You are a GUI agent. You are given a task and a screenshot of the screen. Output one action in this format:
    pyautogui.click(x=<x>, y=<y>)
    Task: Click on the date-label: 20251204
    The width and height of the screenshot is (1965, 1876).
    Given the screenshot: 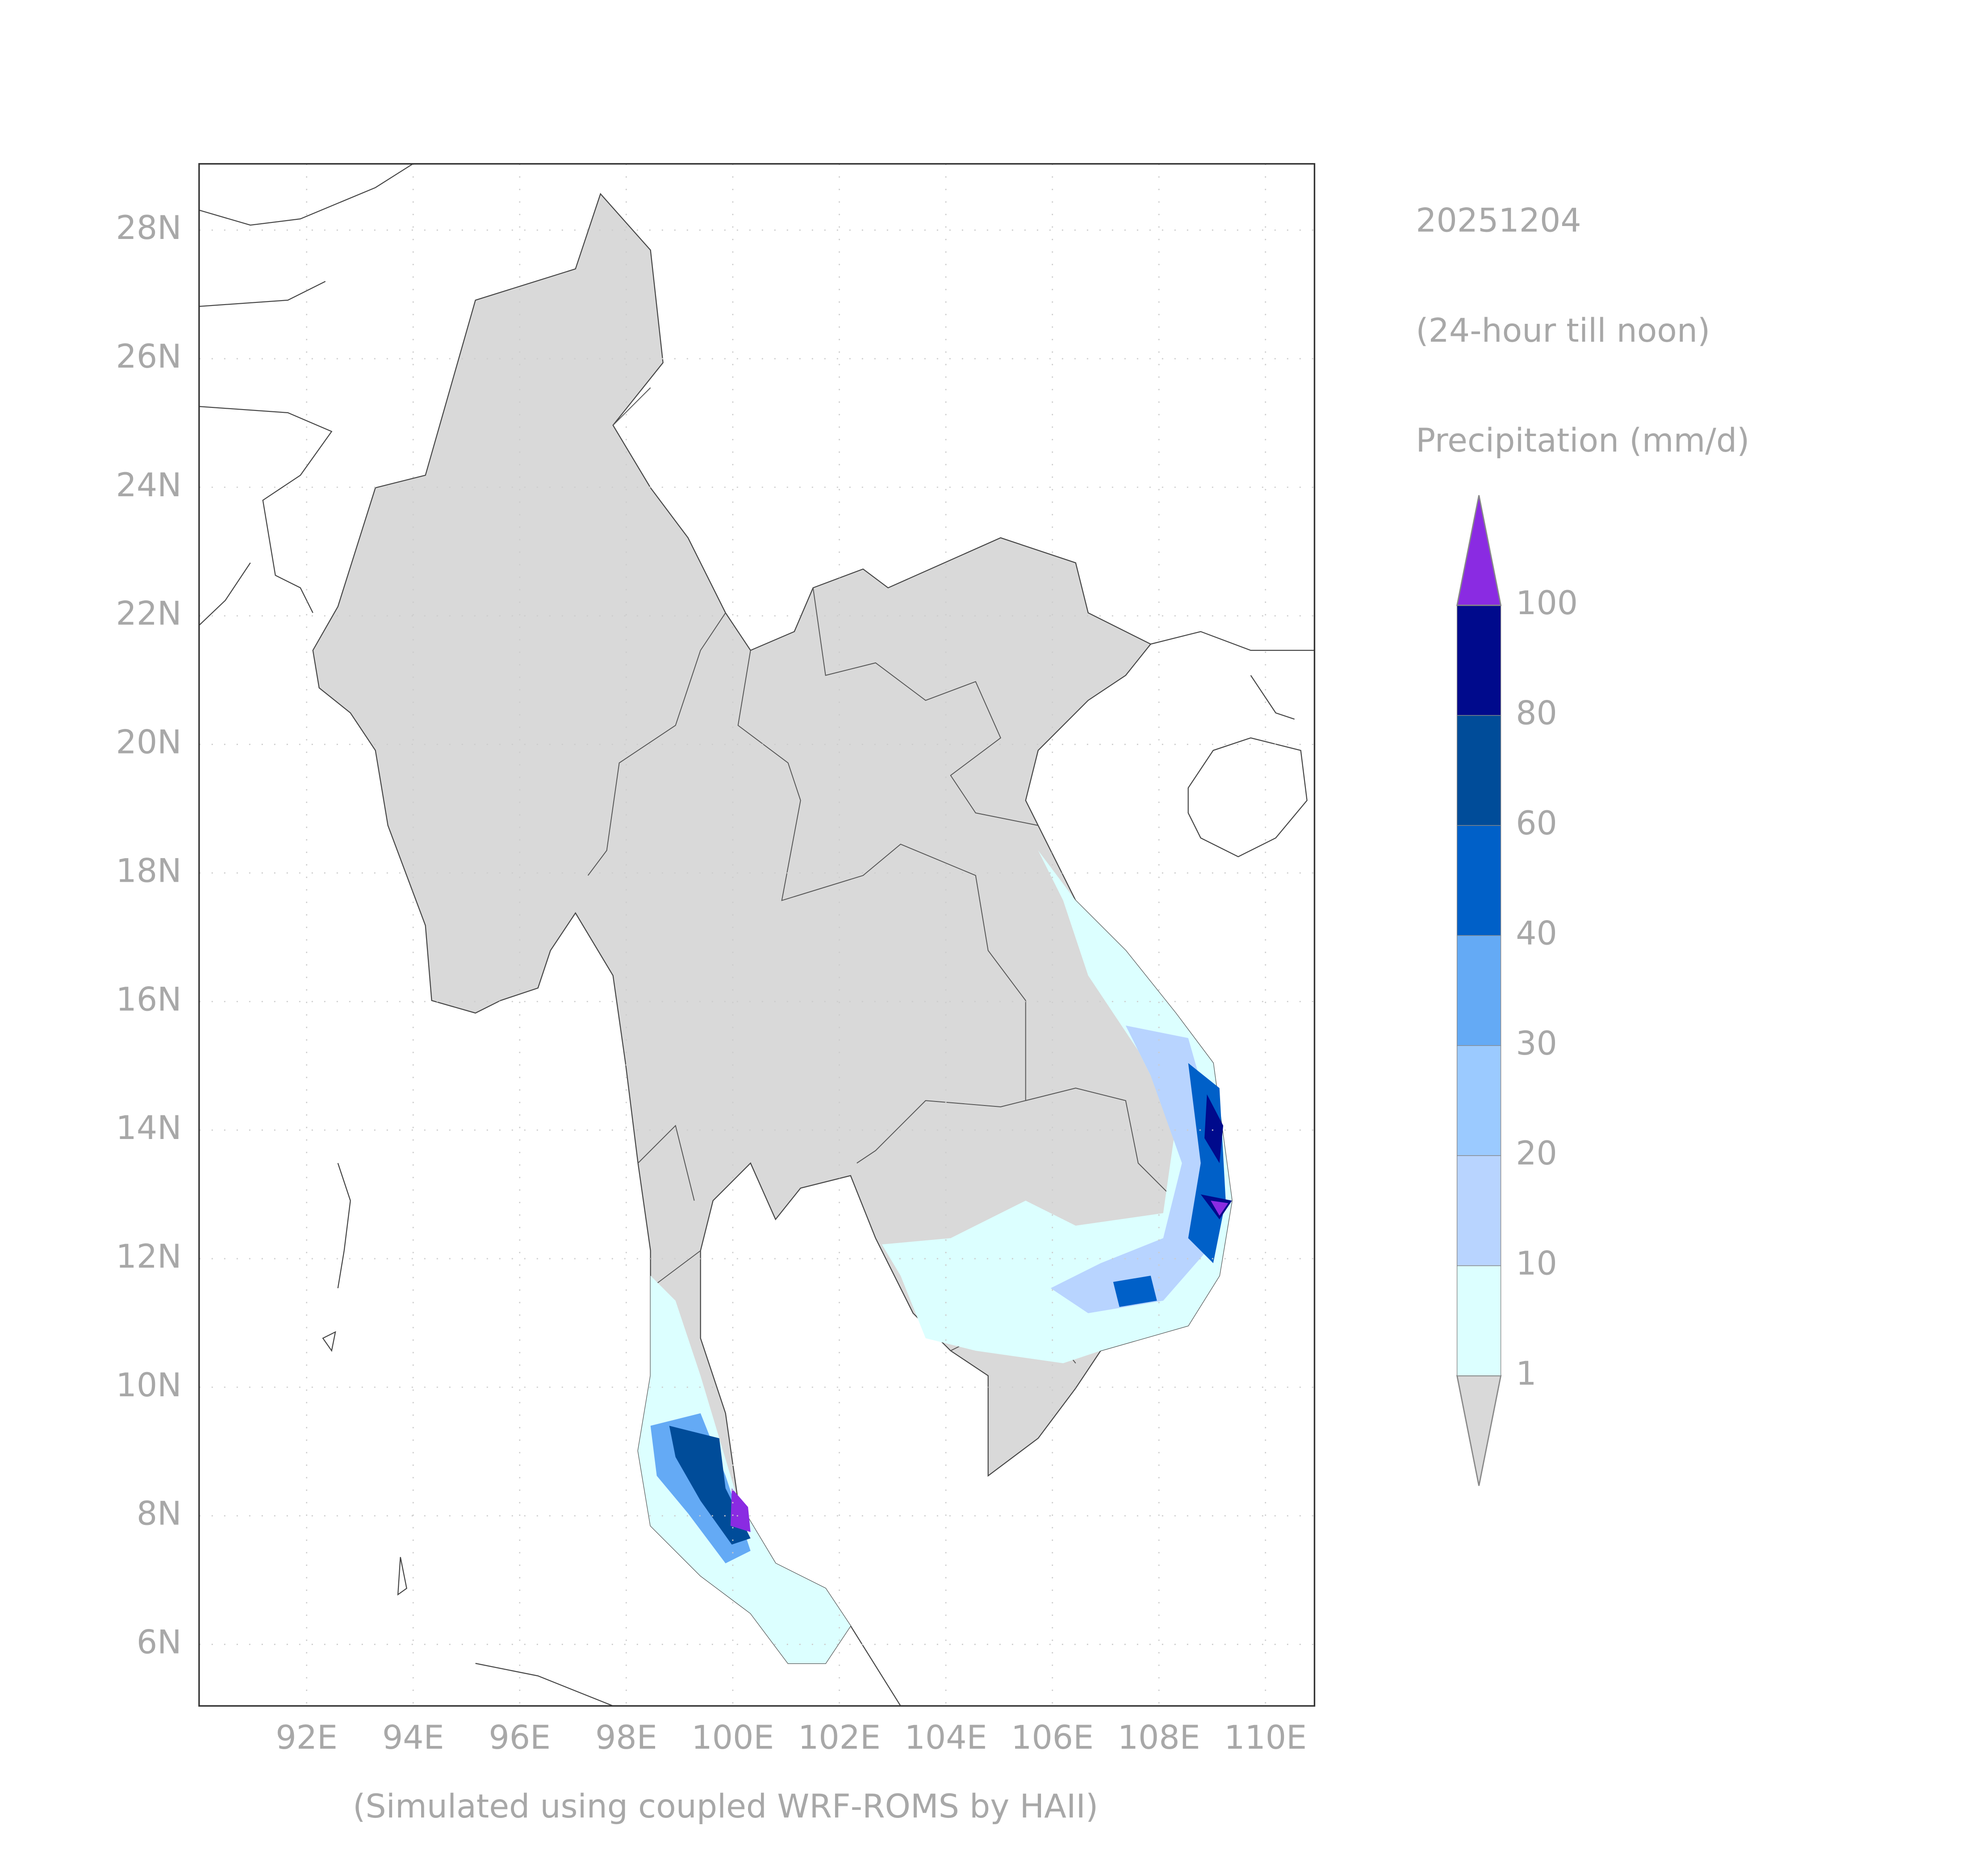 What is the action you would take?
    pyautogui.click(x=1498, y=220)
    